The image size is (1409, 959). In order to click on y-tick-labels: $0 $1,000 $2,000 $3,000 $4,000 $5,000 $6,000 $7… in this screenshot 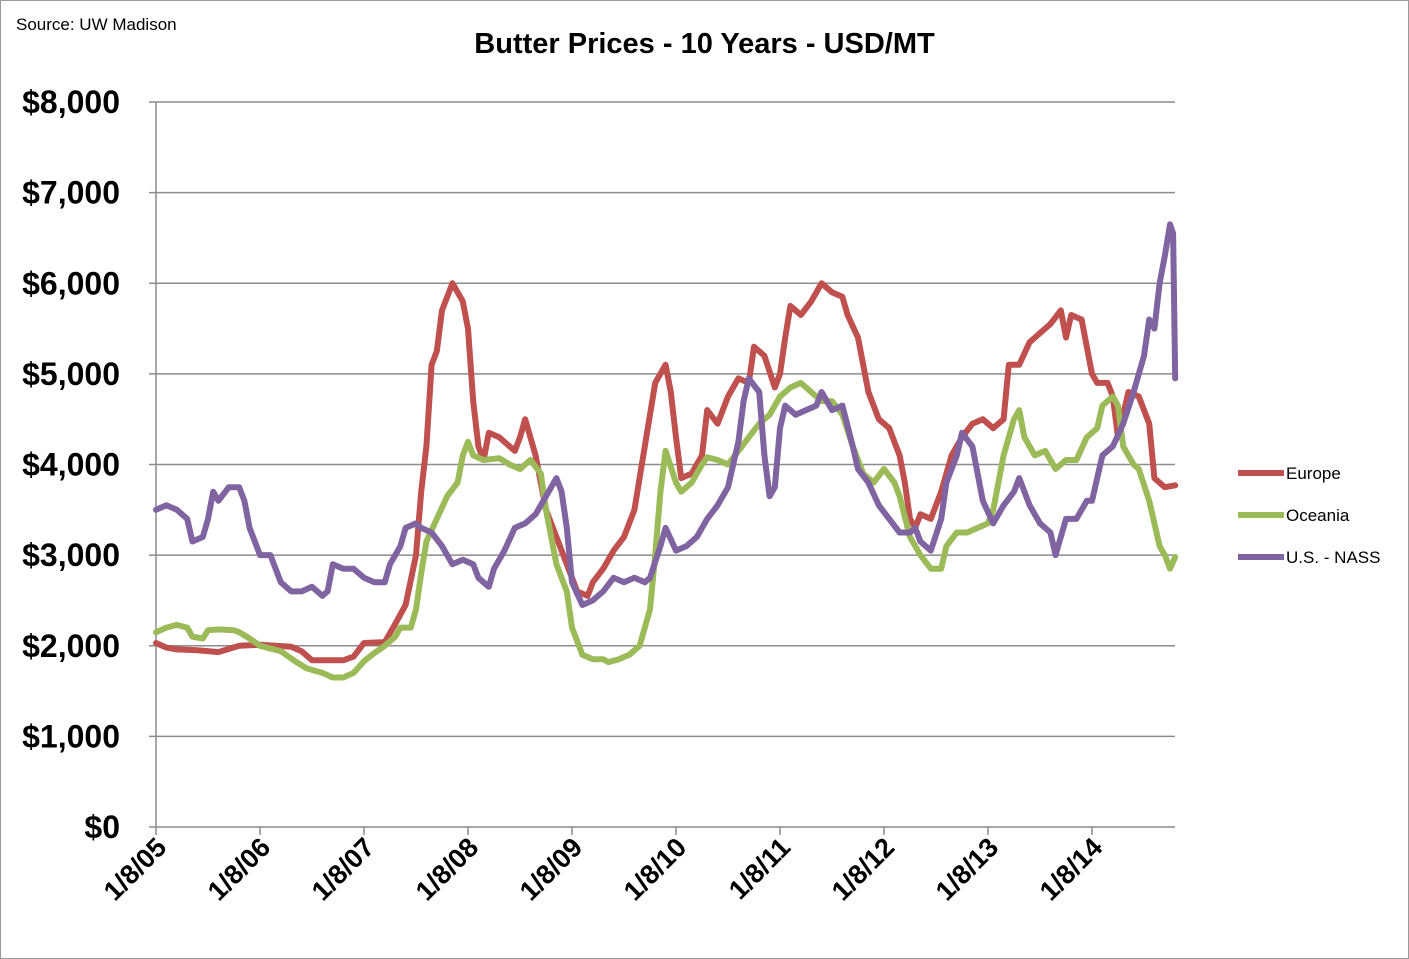, I will do `click(71, 464)`.